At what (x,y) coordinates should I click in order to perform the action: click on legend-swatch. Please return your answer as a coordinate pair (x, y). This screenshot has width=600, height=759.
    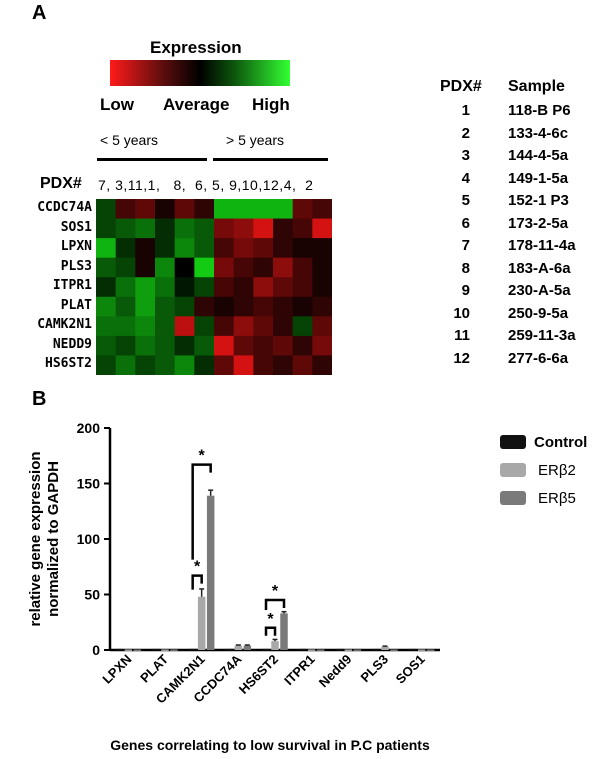
    Looking at the image, I should click on (513, 442).